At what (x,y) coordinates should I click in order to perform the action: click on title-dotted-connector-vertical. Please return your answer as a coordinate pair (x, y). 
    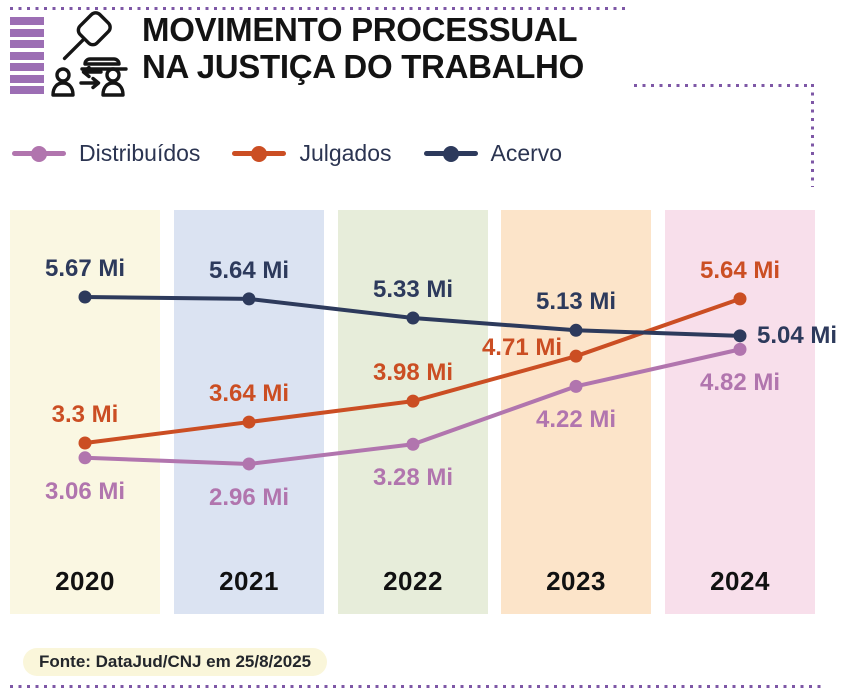
    Looking at the image, I should click on (812, 135).